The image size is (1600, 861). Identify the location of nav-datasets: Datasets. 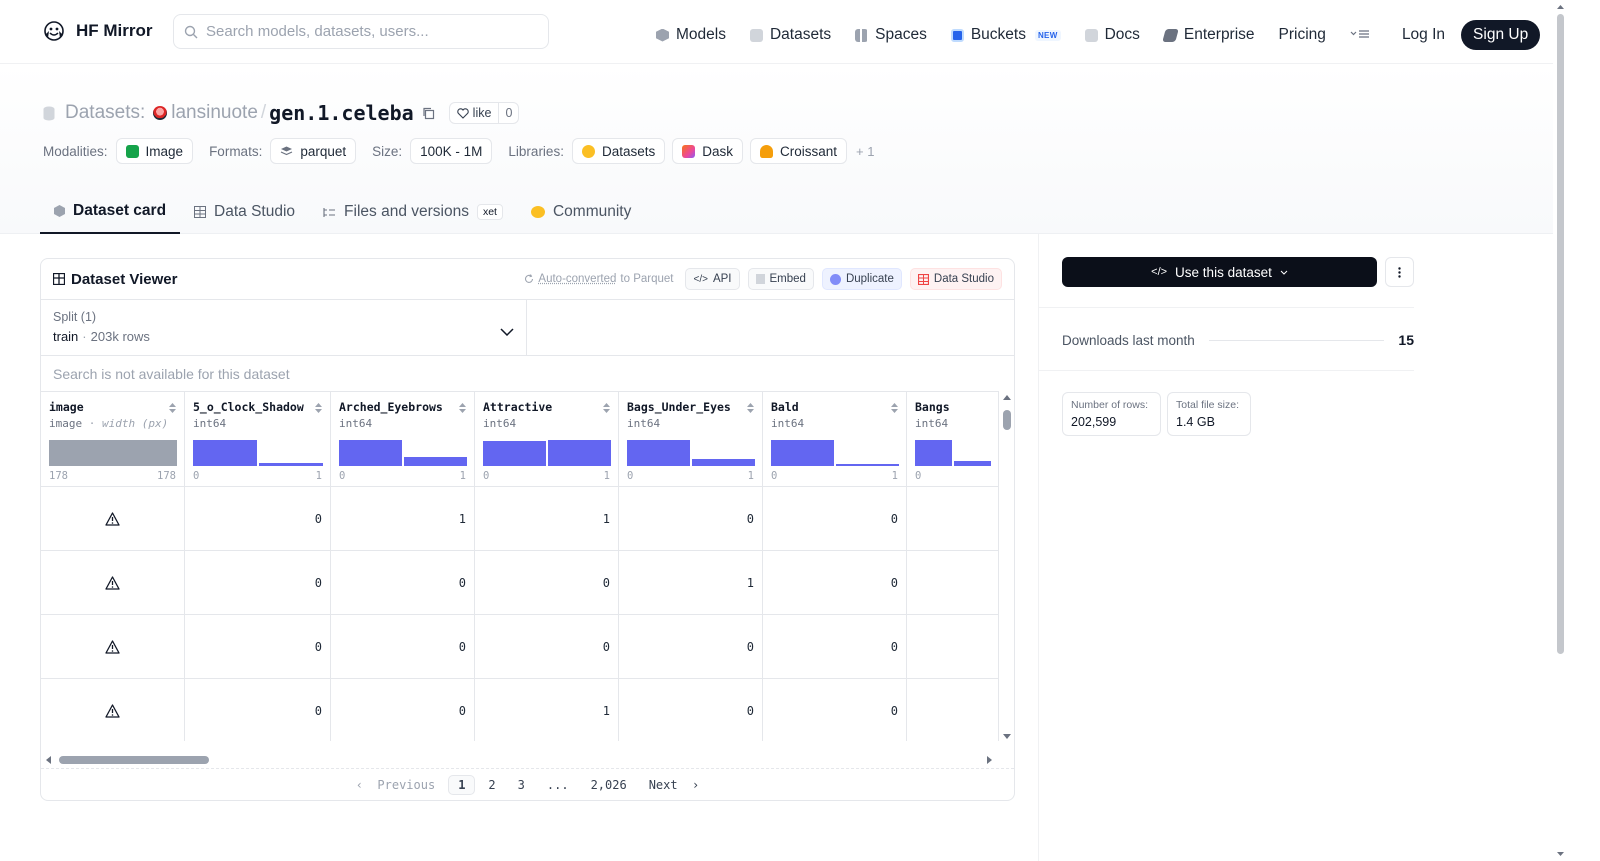
(790, 35).